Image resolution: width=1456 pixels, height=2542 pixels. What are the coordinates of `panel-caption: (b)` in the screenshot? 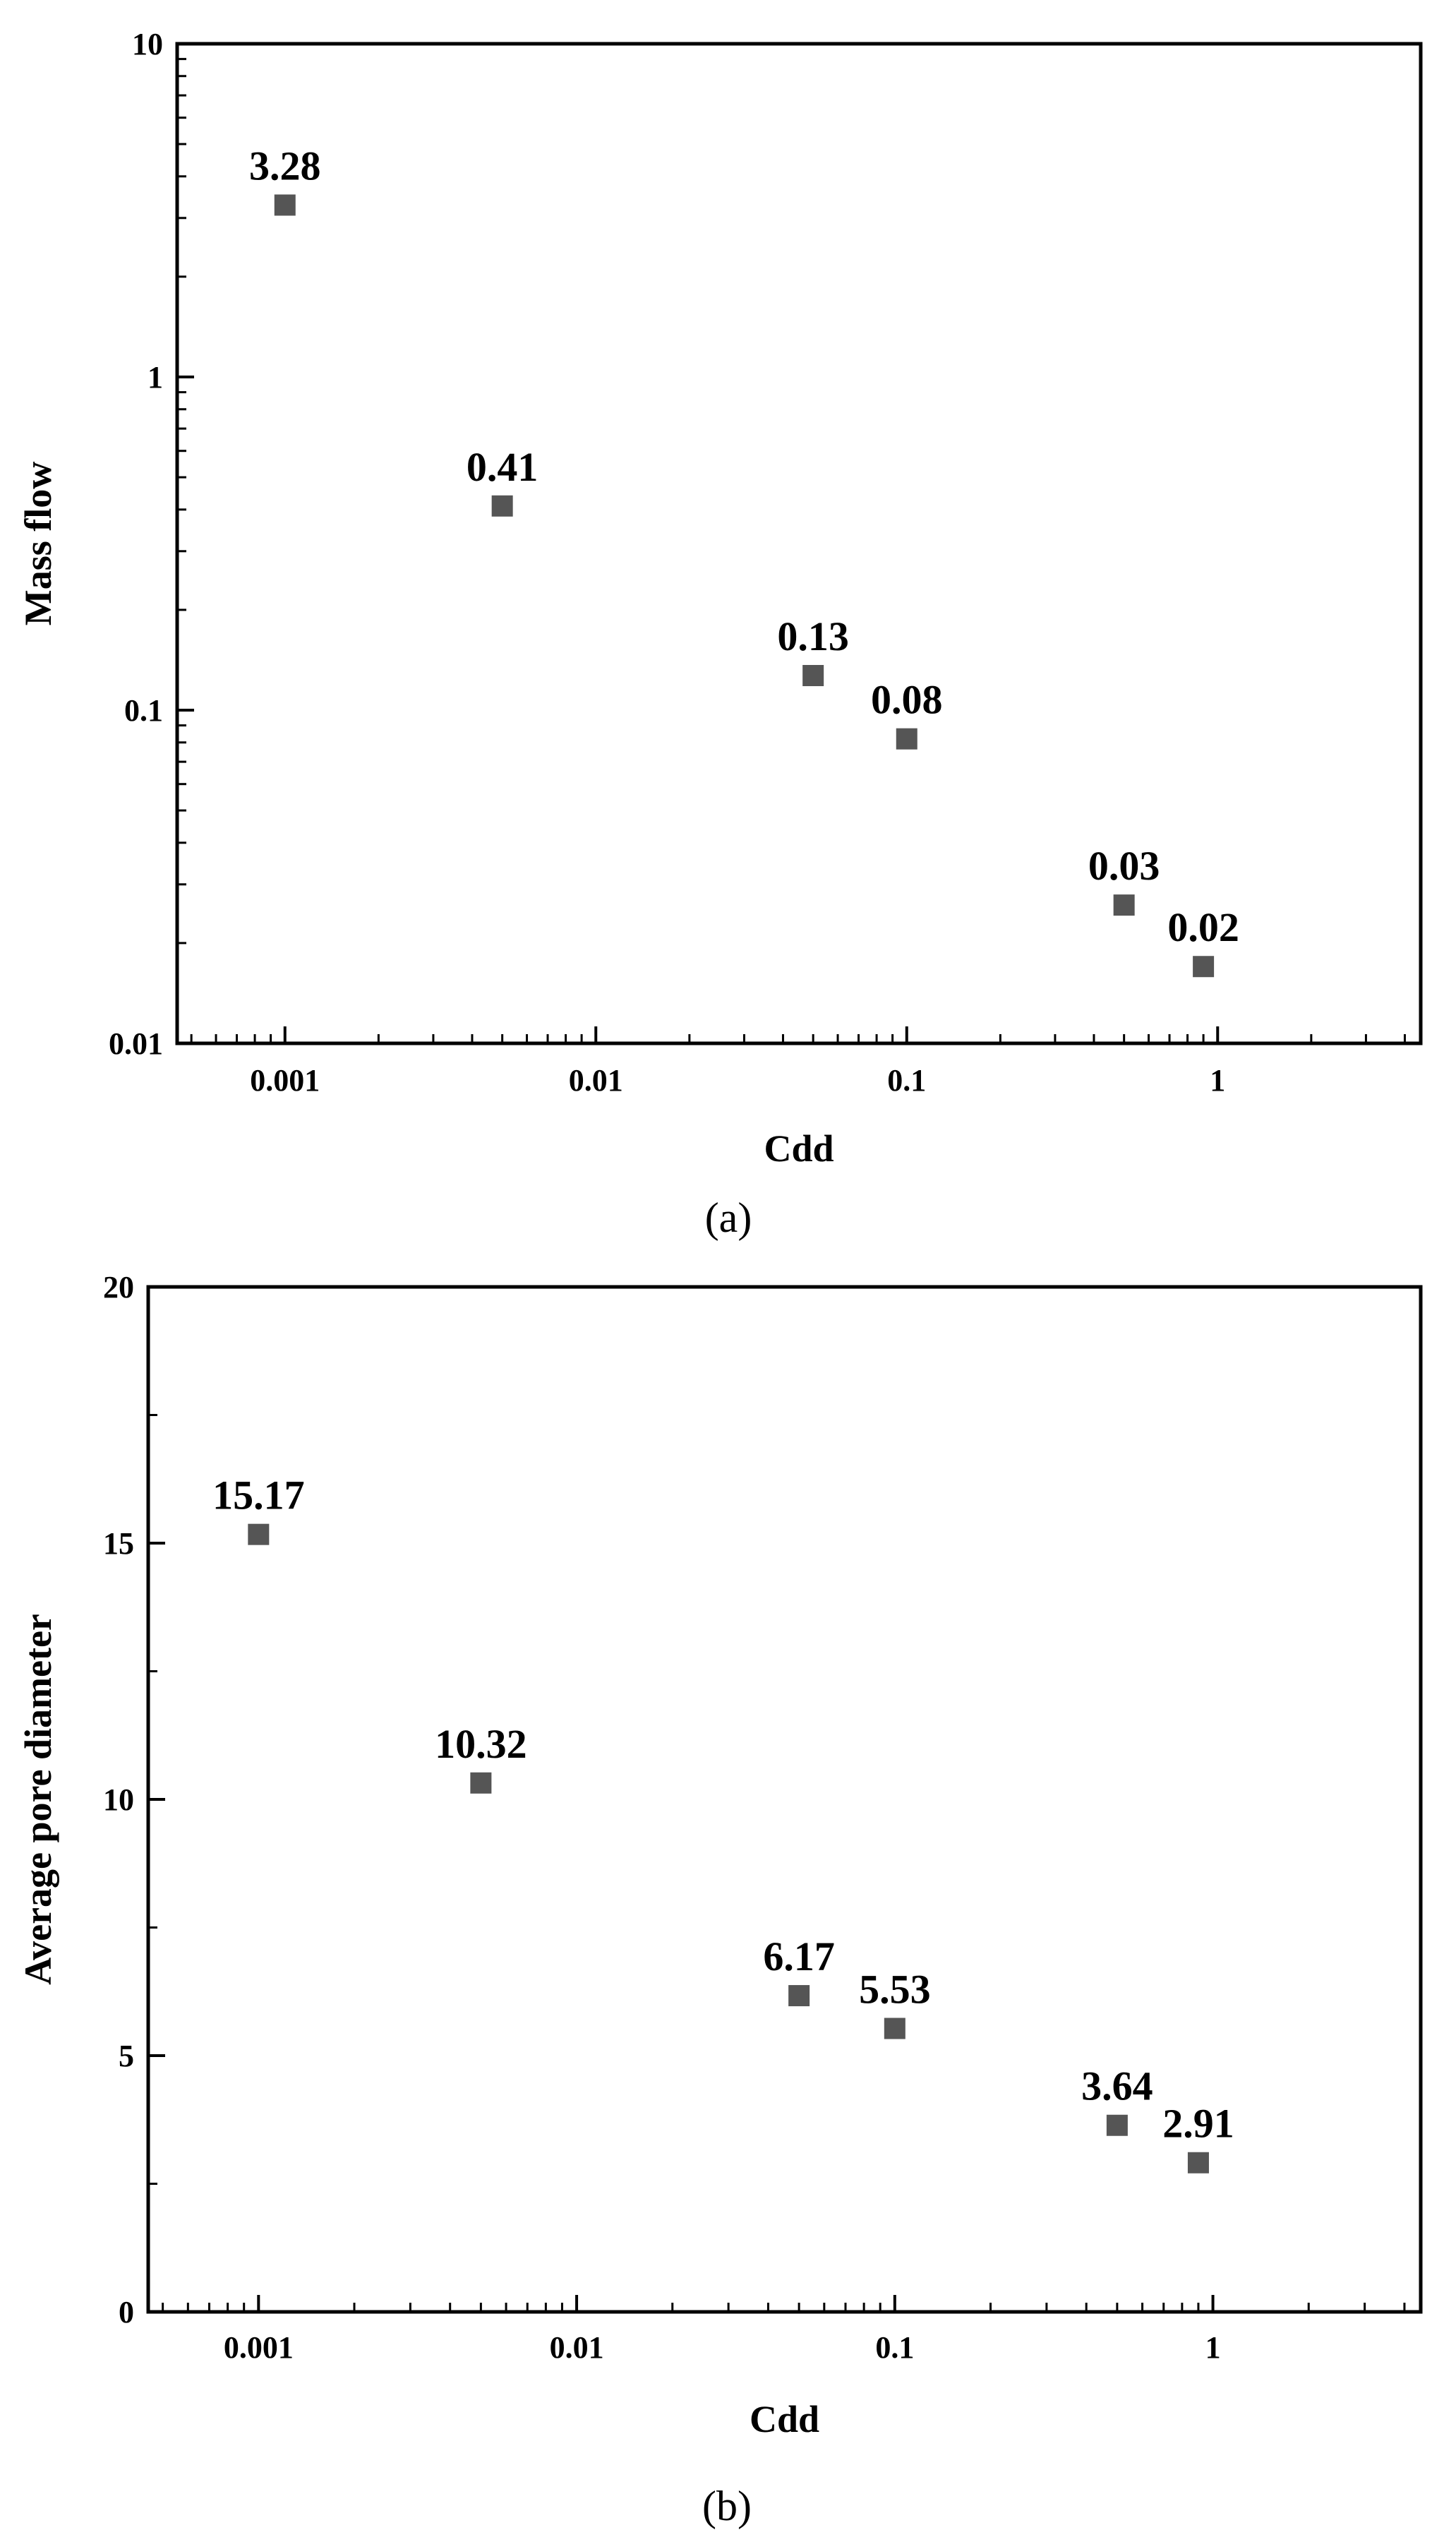 It's located at (727, 2506).